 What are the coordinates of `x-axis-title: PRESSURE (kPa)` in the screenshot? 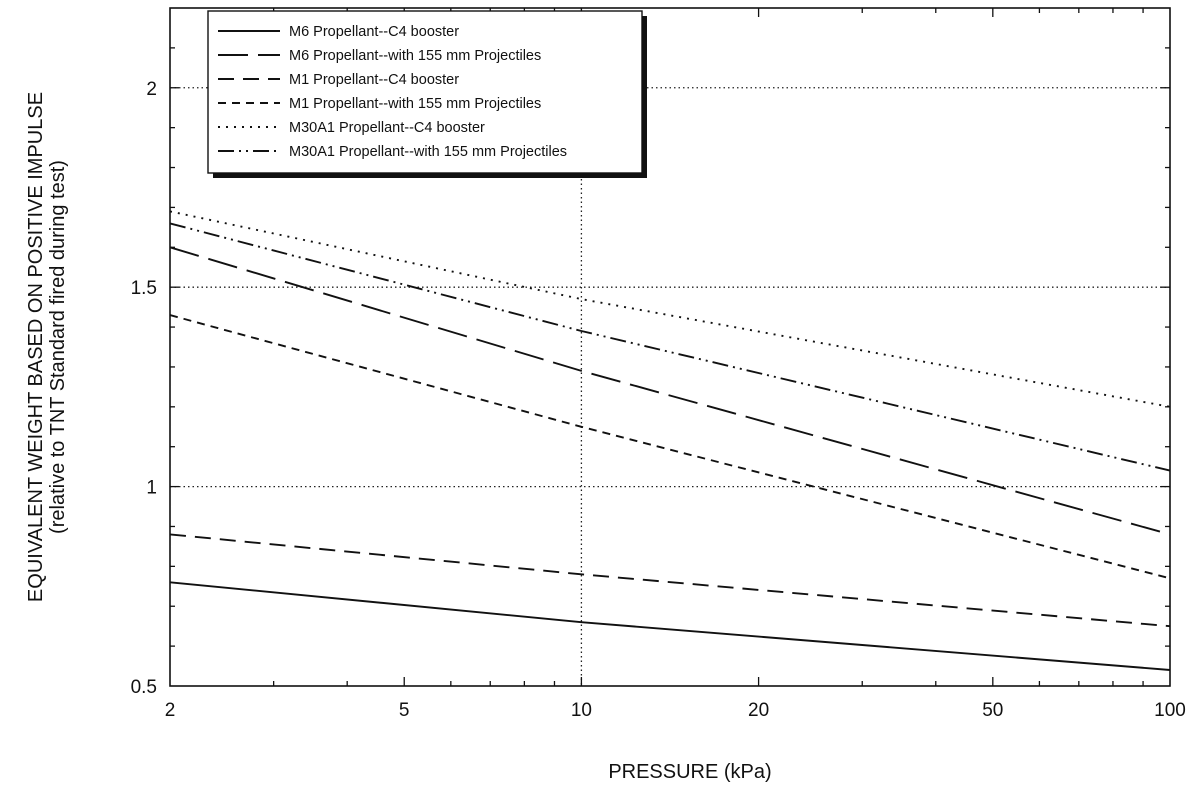 It's located at (689, 772).